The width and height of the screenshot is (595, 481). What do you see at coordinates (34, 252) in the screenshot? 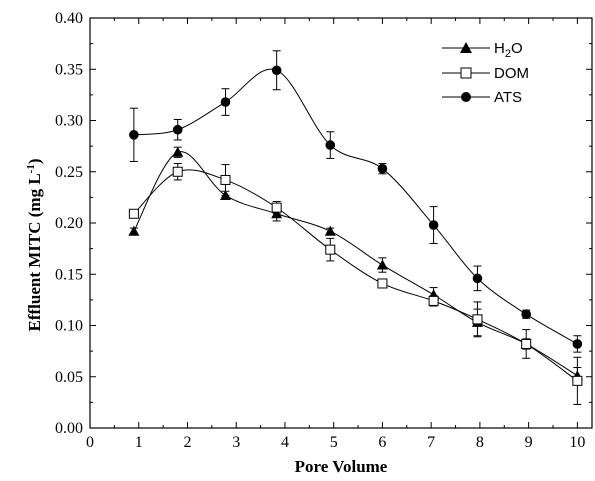
I see `y-axis-title-main: Effluent MITC (mg L` at bounding box center [34, 252].